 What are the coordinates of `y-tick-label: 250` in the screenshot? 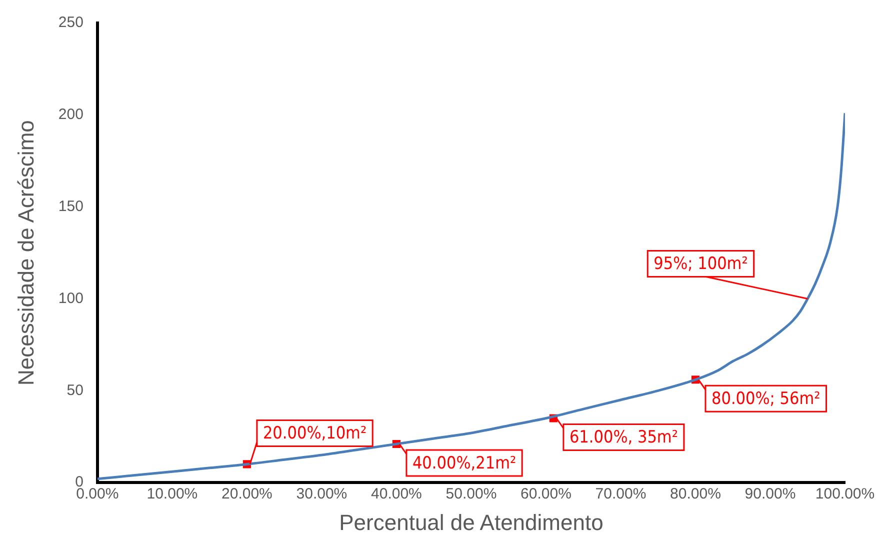 It's located at (71, 23).